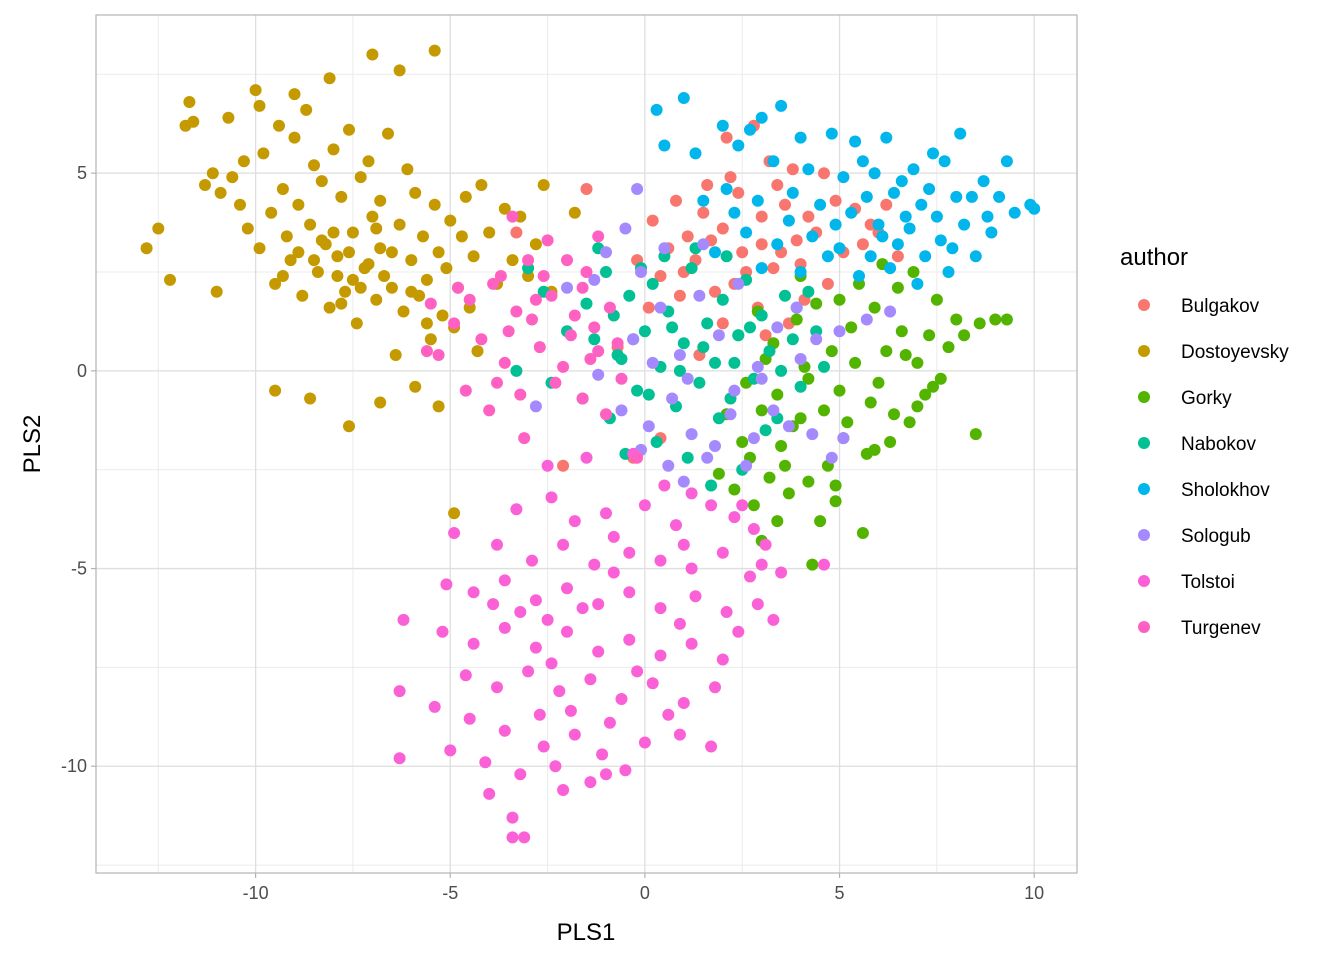 This screenshot has height=960, width=1344. Describe the element at coordinates (532, 337) in the screenshot. I see `series-turgenev` at that location.